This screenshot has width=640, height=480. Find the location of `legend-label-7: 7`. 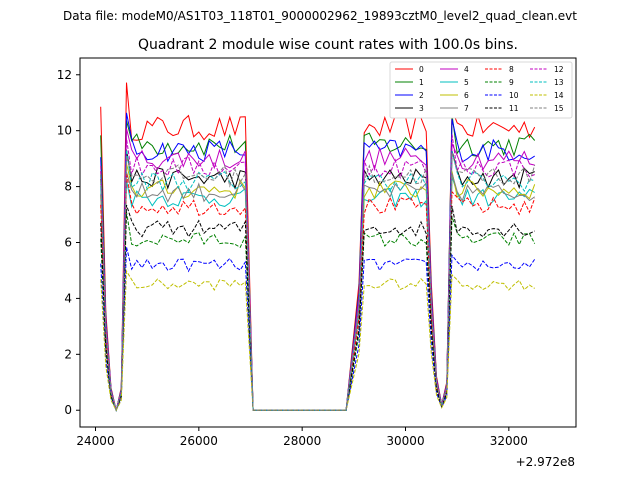

legend-label-7: 7 is located at coordinates (466, 108).